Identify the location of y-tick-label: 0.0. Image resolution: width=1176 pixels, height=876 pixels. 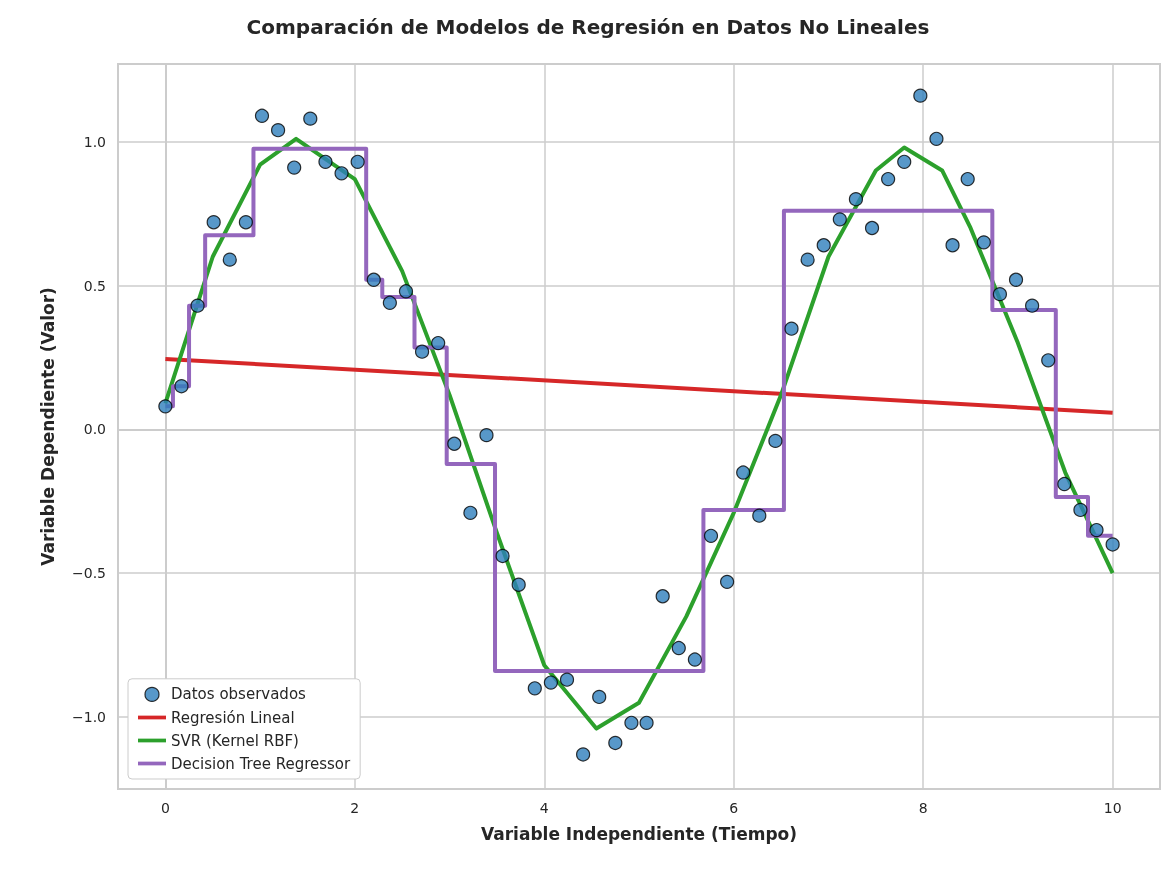
(94, 429).